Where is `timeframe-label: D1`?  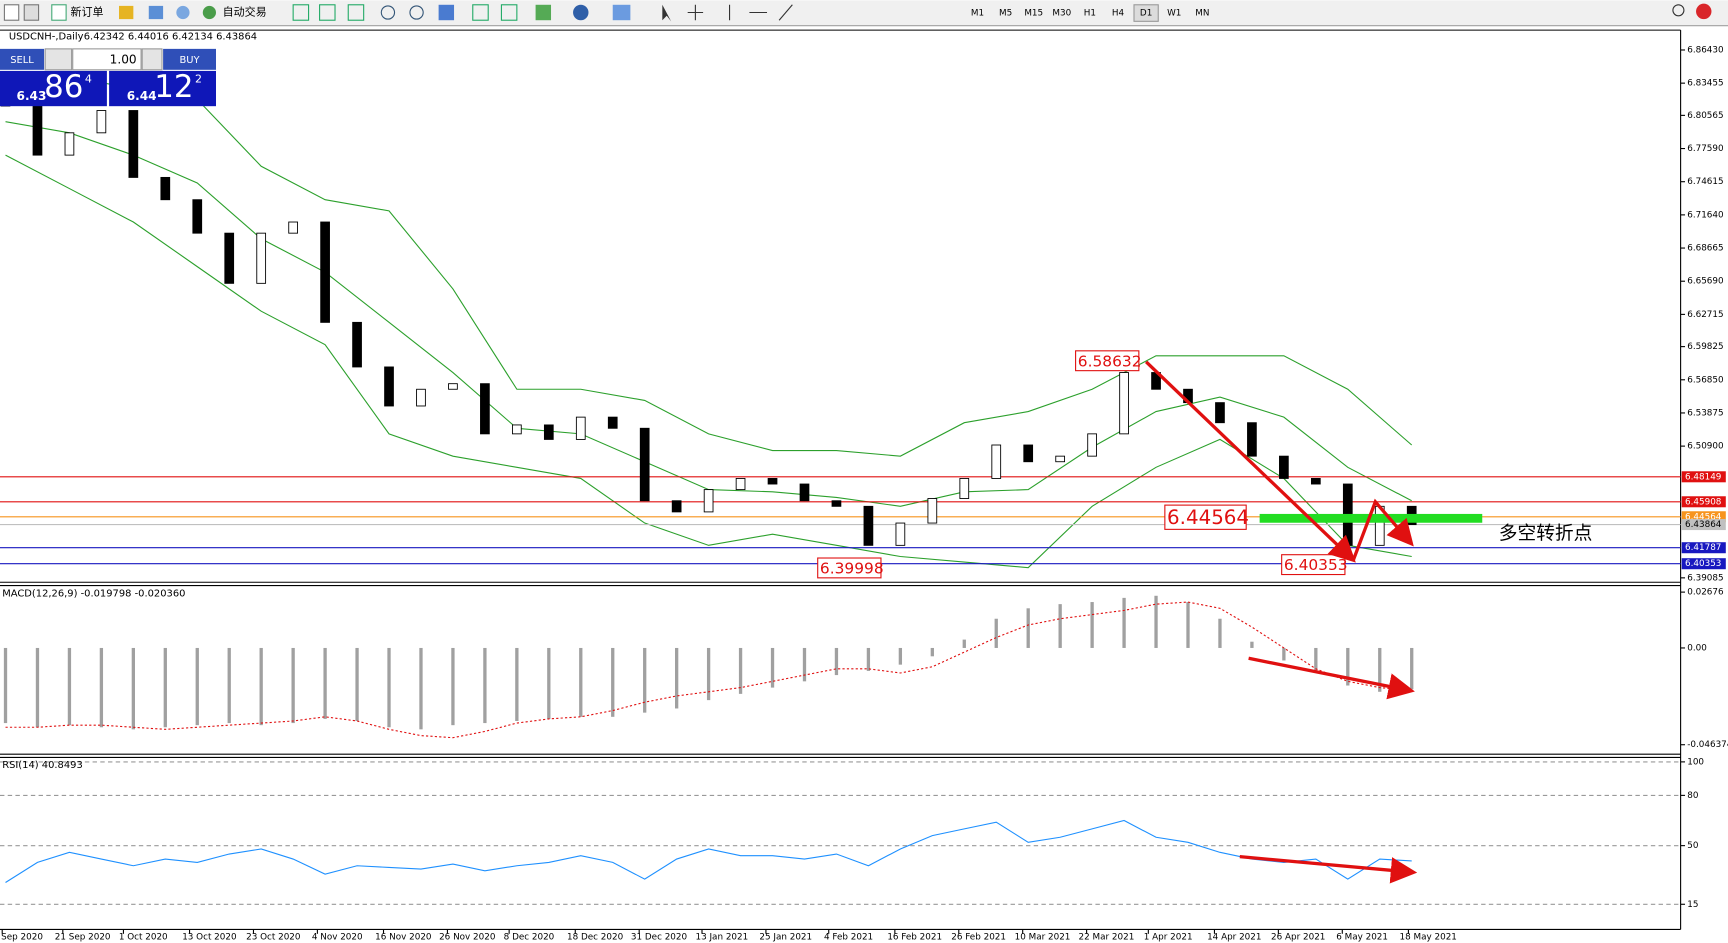
timeframe-label: D1 is located at coordinates (1146, 14).